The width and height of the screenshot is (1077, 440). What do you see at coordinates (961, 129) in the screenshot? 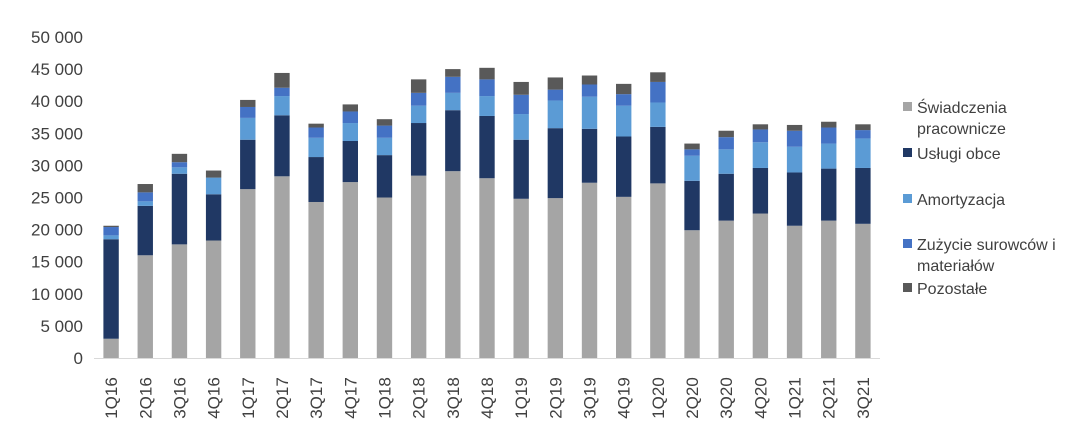
I see `legend-label: pracownicze` at bounding box center [961, 129].